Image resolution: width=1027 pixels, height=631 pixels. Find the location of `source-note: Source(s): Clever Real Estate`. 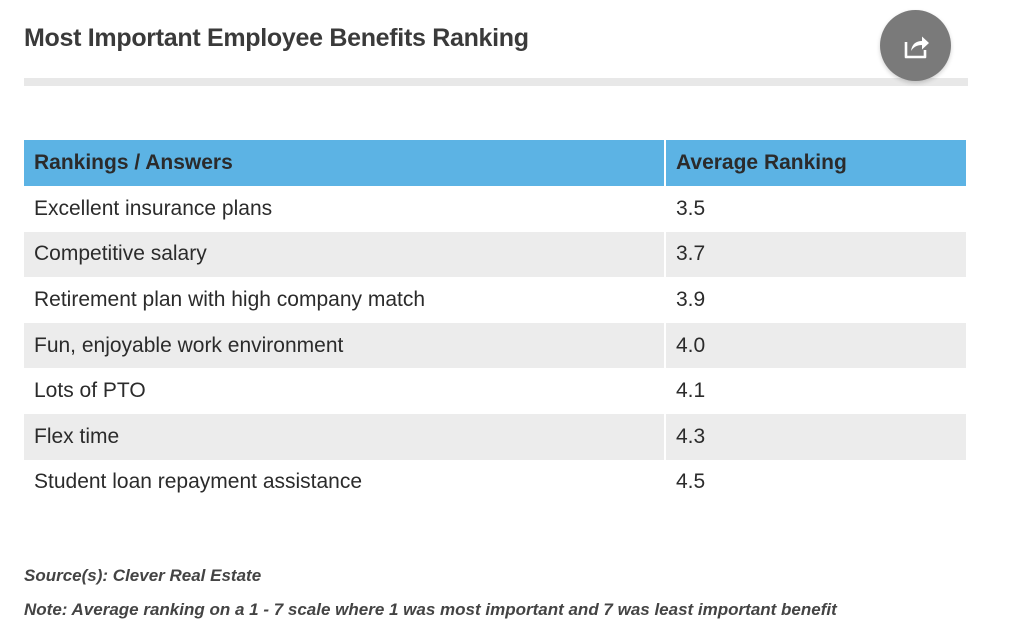

source-note: Source(s): Clever Real Estate is located at coordinates (143, 575).